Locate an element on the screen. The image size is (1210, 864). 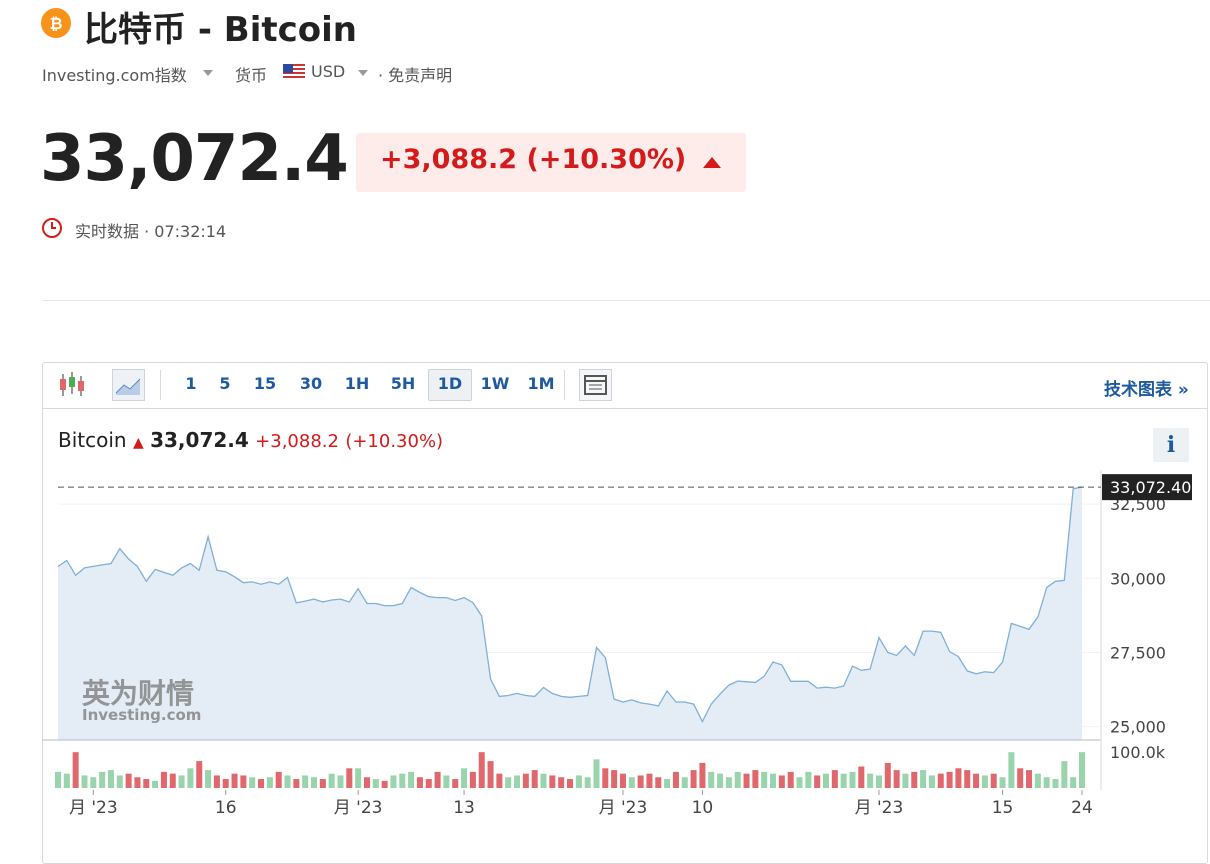
tech-chart-link: 技术图表 » is located at coordinates (1146, 390).